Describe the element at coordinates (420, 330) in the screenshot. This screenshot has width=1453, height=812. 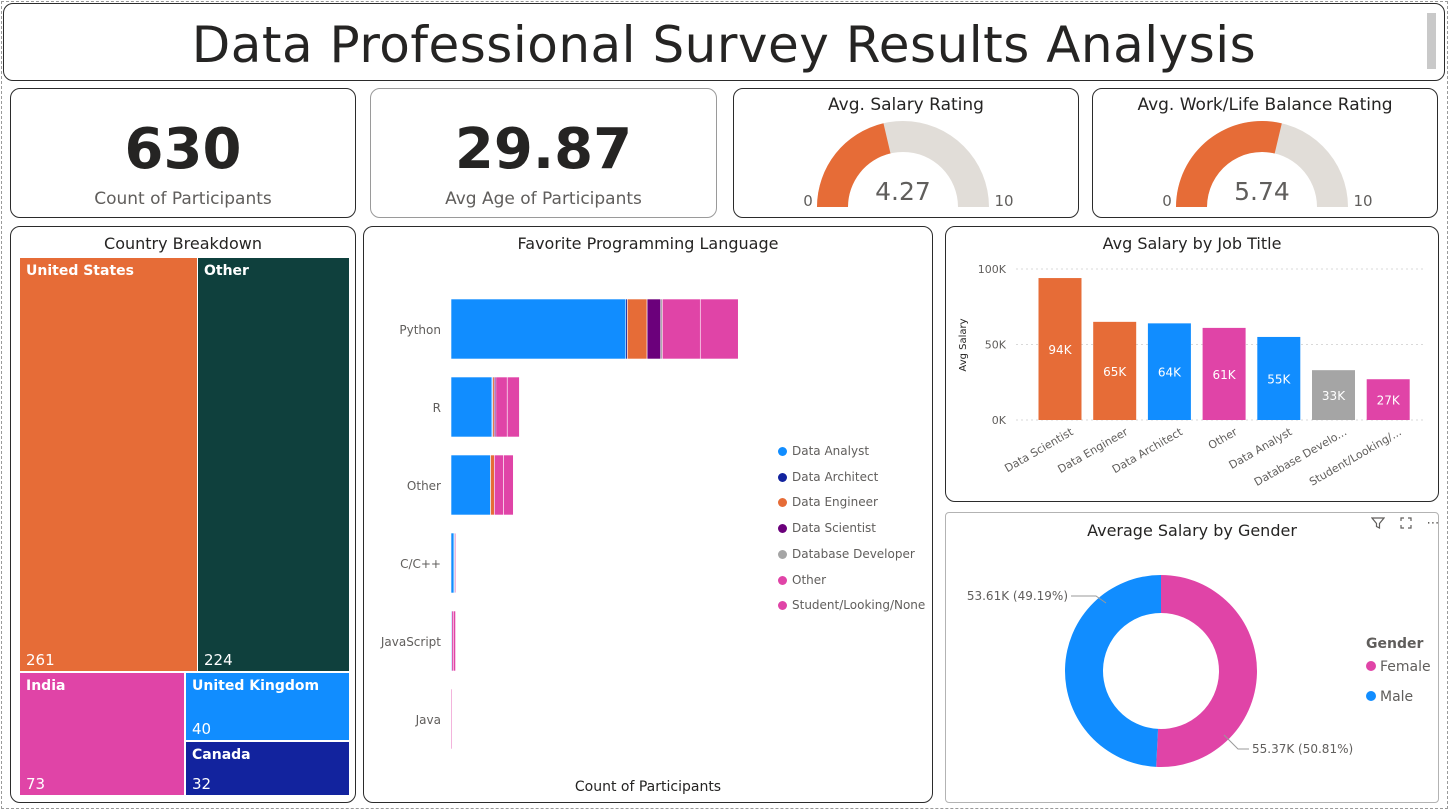
I see `y-tick-label: Python` at that location.